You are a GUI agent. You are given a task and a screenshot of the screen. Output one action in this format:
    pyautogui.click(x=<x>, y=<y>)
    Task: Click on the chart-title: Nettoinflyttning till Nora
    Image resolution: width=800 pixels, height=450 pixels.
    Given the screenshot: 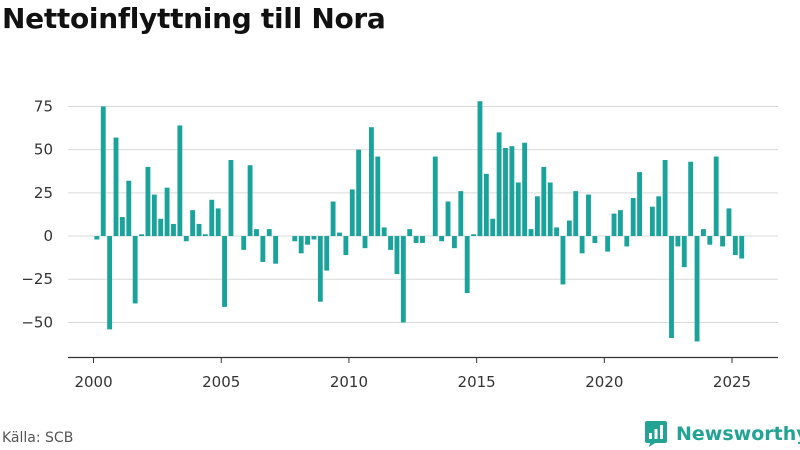 What is the action you would take?
    pyautogui.click(x=194, y=18)
    